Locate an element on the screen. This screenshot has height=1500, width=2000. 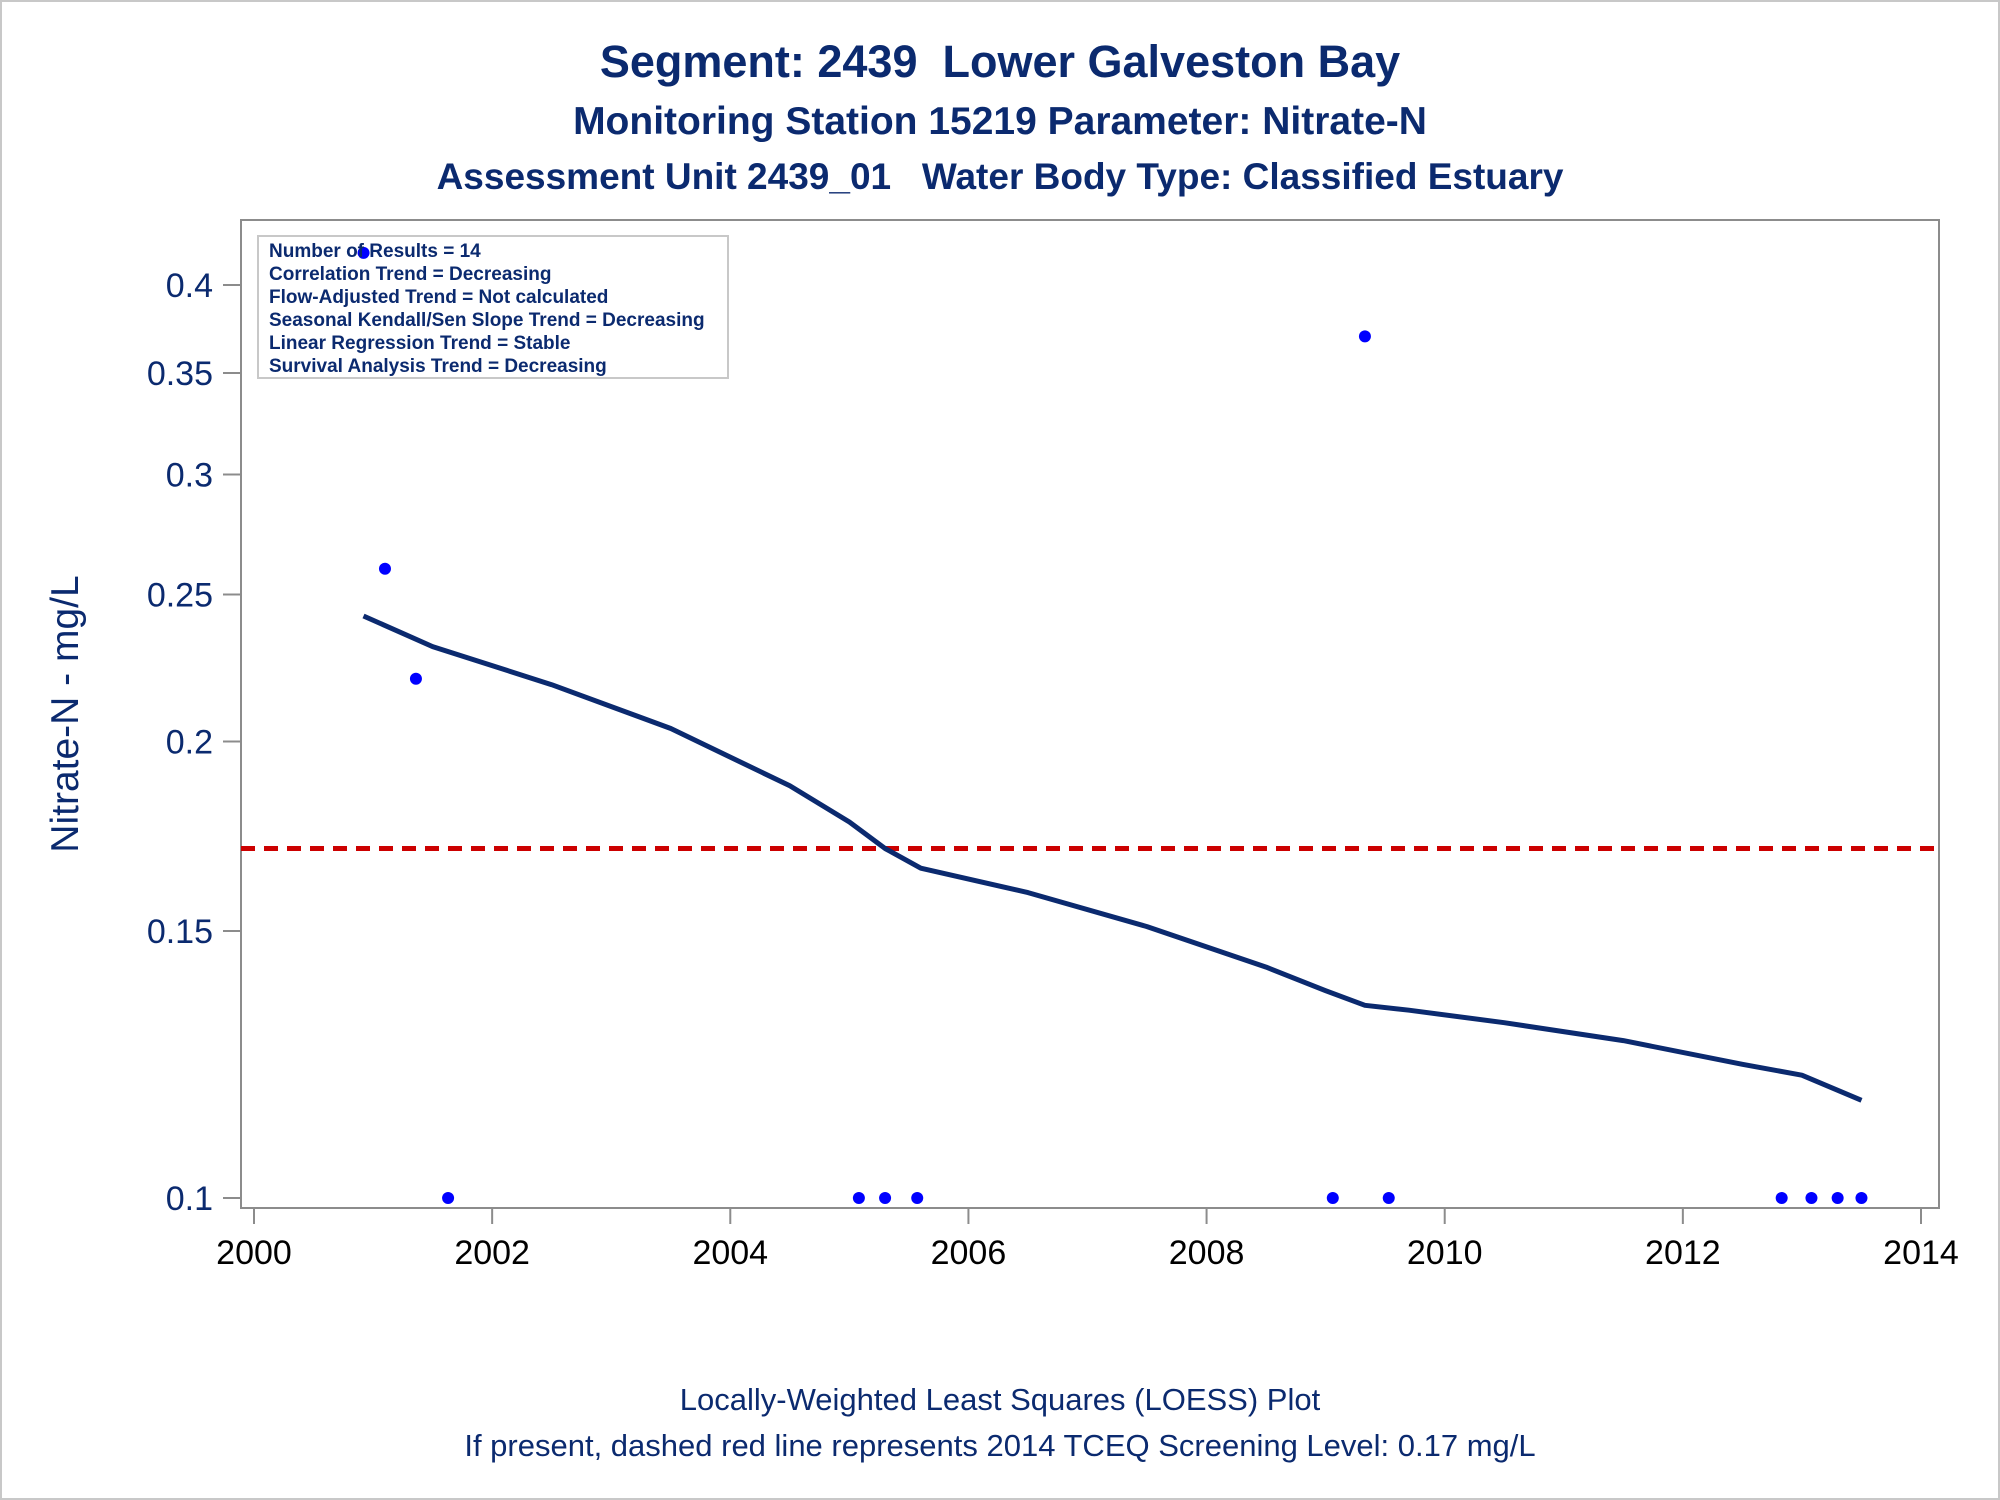
x-tick-label-5: 2010 is located at coordinates (1445, 1253).